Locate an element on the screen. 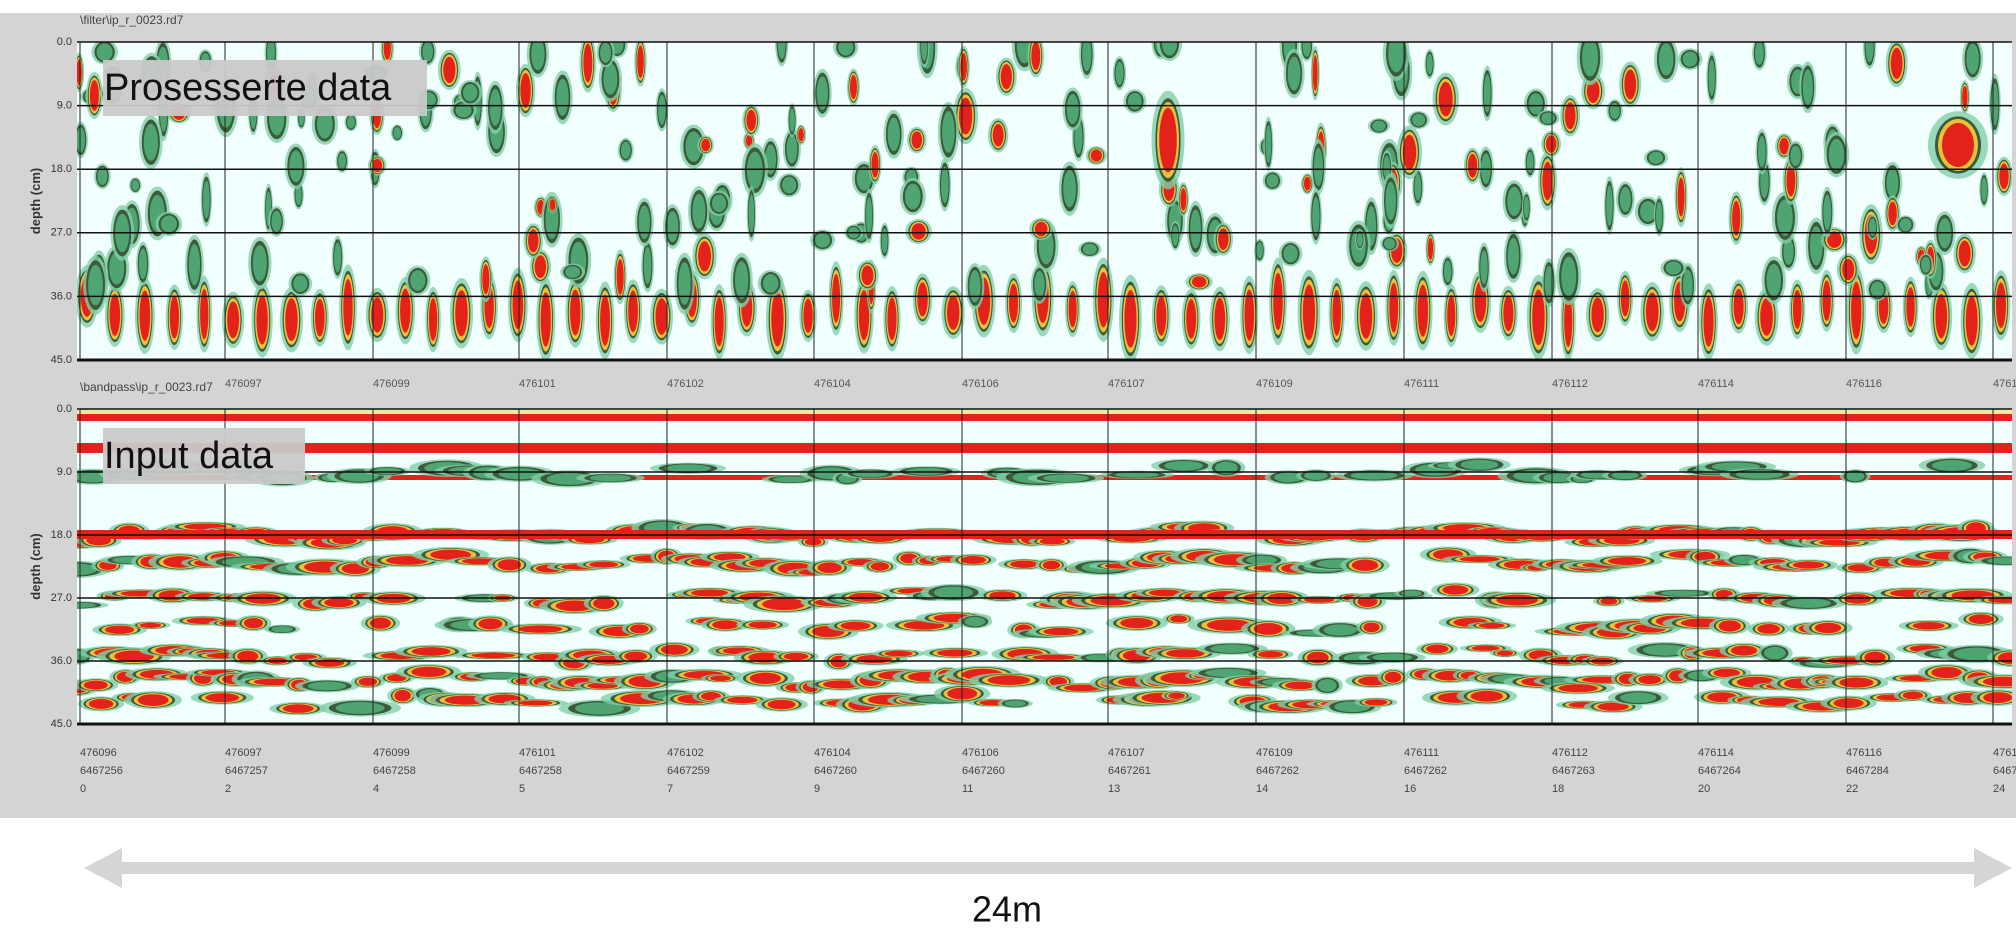 This screenshot has height=930, width=2016. depth-tick-label: 45.0 is located at coordinates (61, 360).